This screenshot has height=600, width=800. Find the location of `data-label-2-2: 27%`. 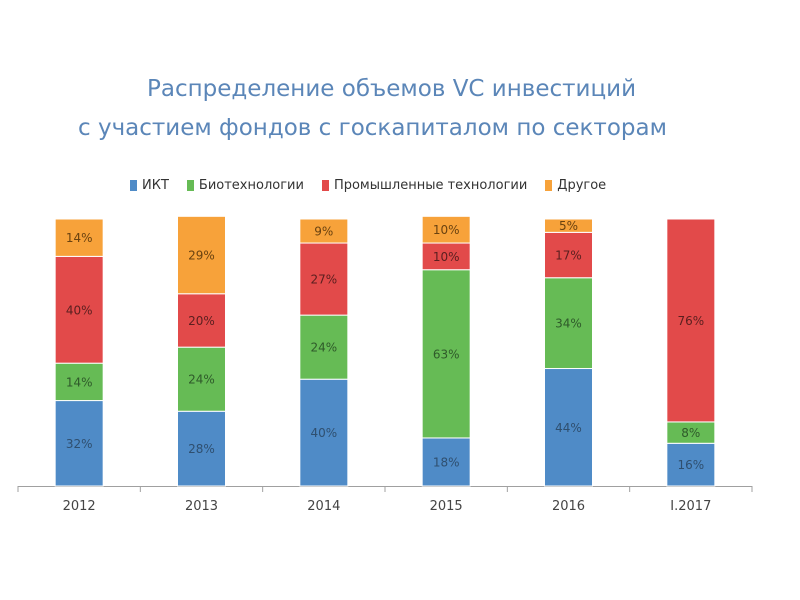

data-label-2-2: 27% is located at coordinates (323, 280).